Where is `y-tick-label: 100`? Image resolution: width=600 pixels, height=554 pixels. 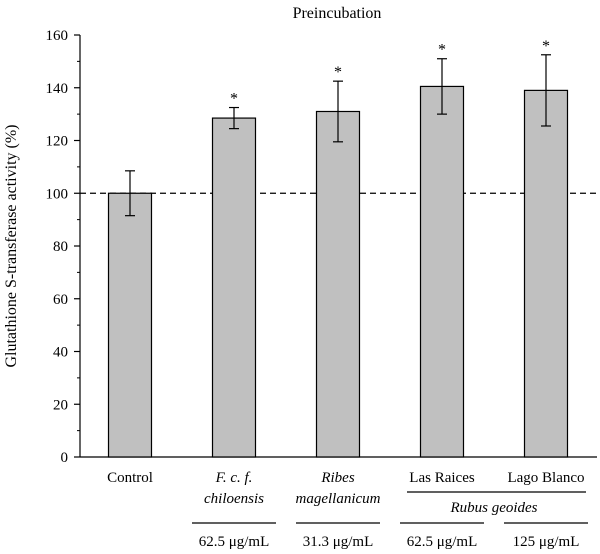 y-tick-label: 100 is located at coordinates (57, 194).